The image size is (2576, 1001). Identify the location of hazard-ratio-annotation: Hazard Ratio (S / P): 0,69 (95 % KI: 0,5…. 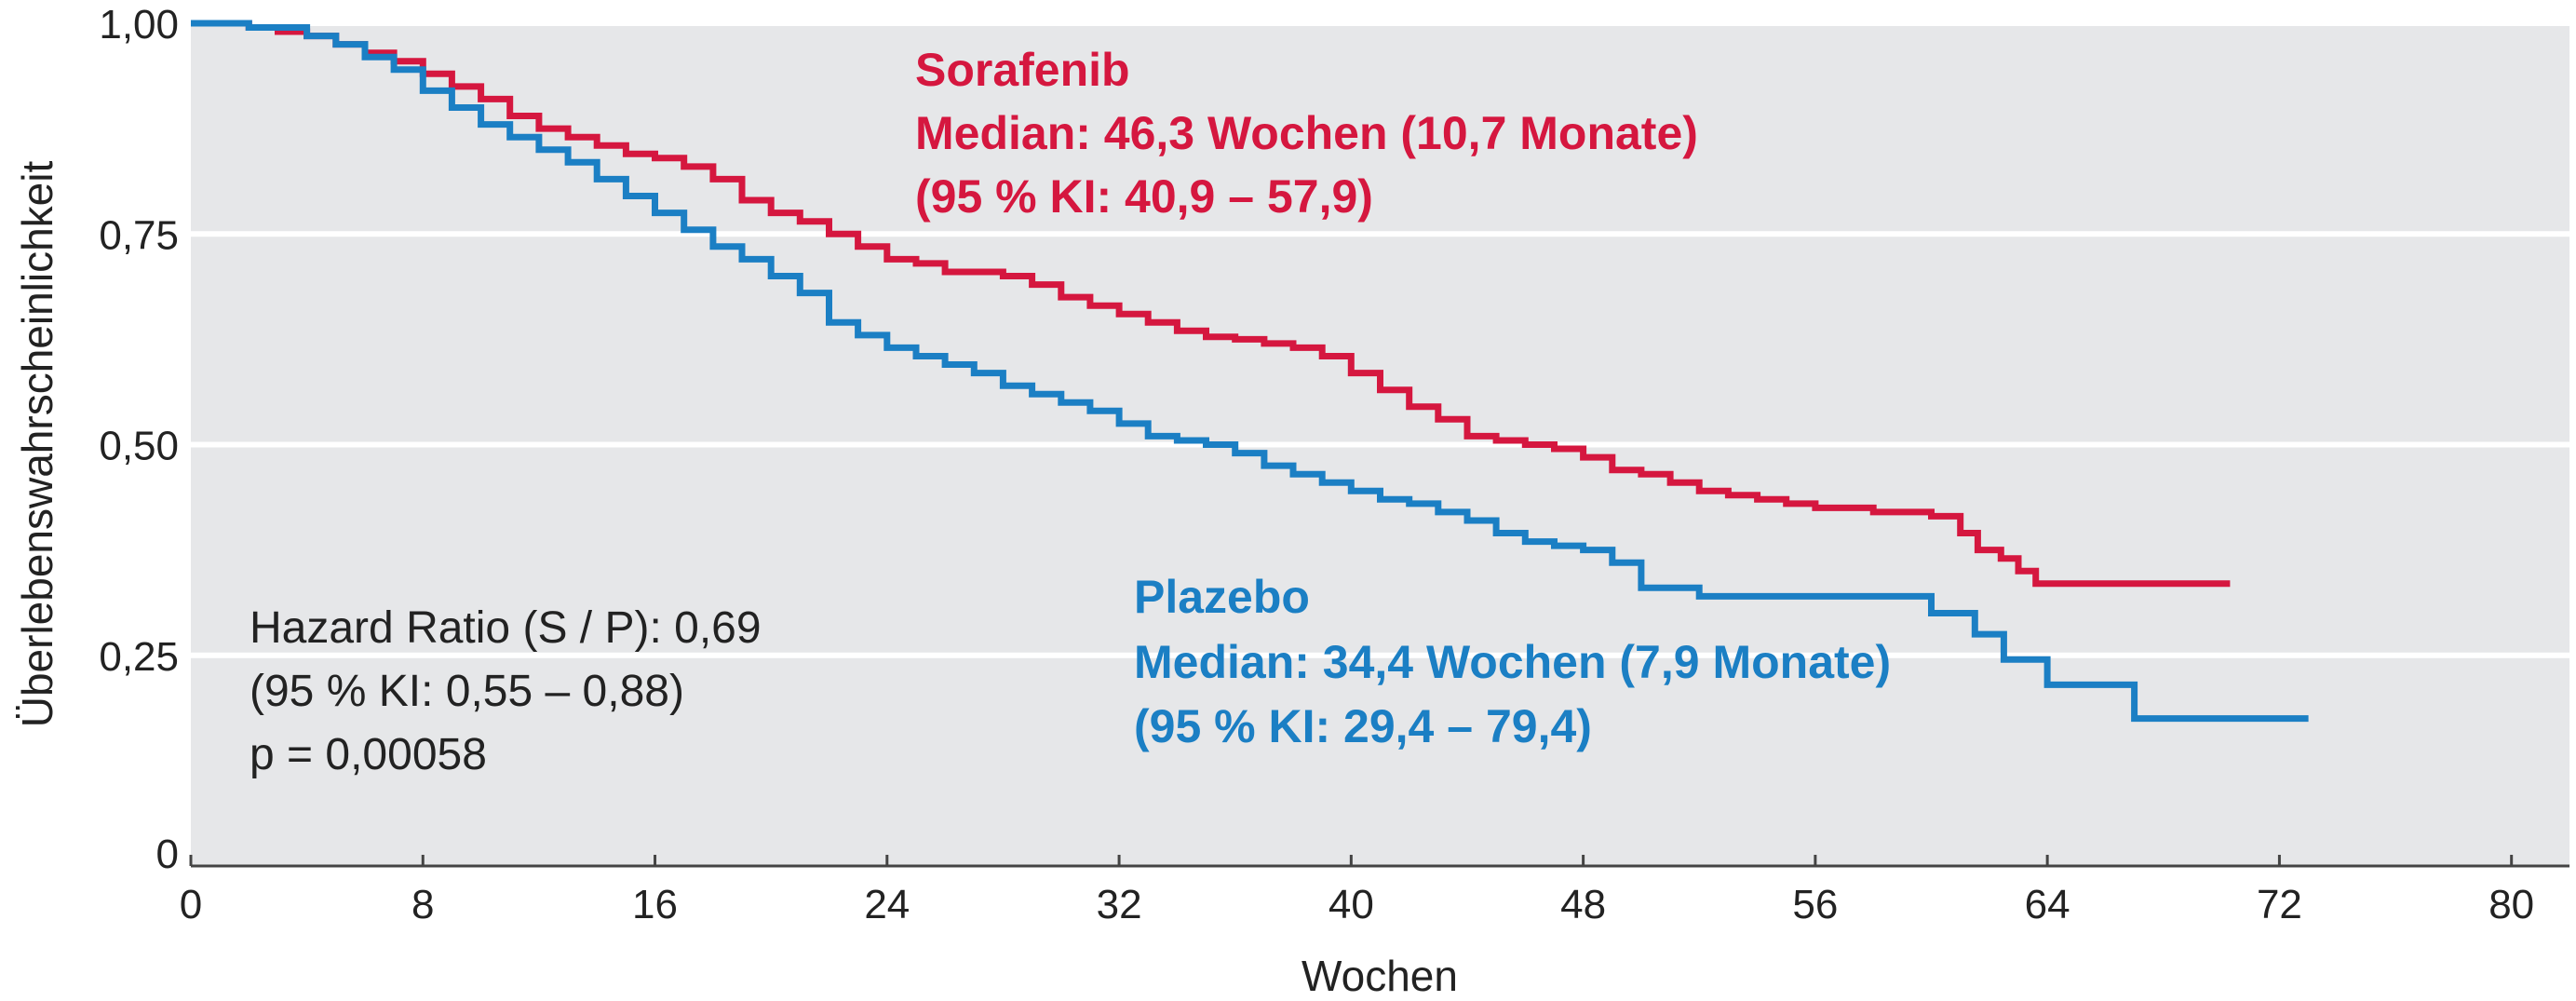
(506, 691).